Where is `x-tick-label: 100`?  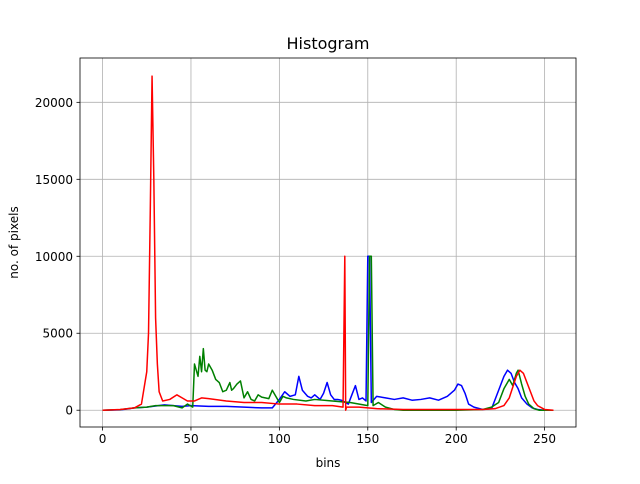 x-tick-label: 100 is located at coordinates (279, 439).